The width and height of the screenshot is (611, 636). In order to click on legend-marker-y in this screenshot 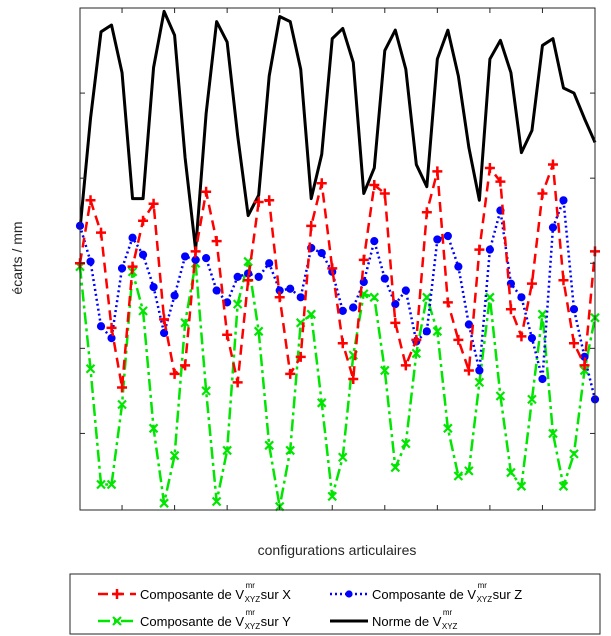, I will do `click(117, 621)`.